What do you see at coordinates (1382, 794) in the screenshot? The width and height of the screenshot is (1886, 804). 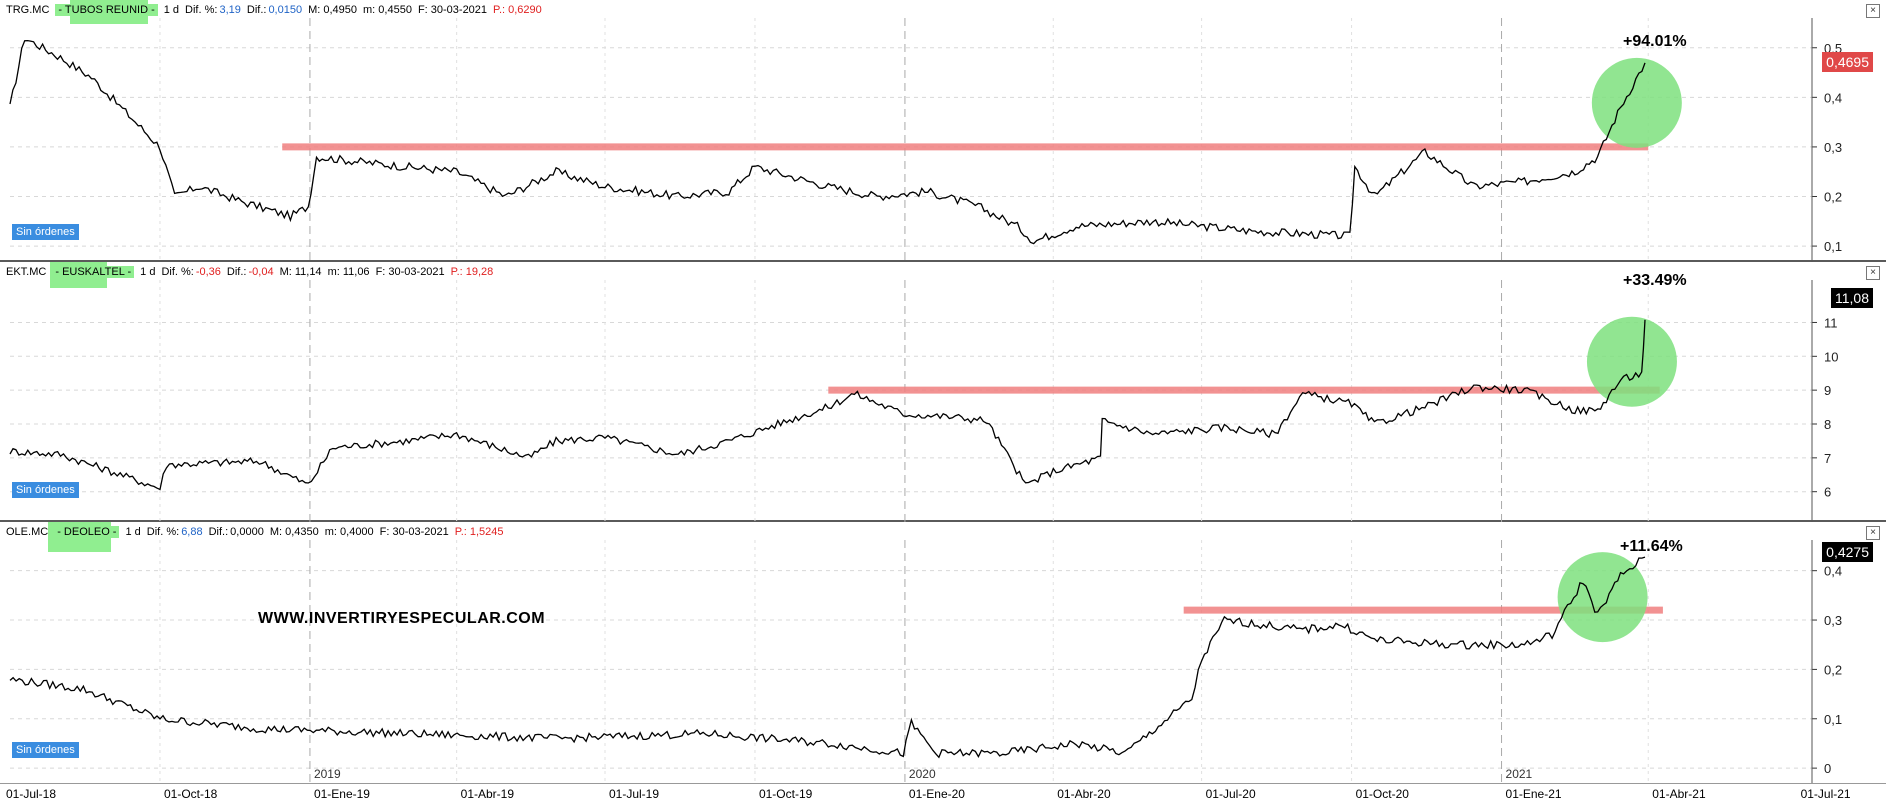 I see `x-tick-label: 01-Oct-20` at bounding box center [1382, 794].